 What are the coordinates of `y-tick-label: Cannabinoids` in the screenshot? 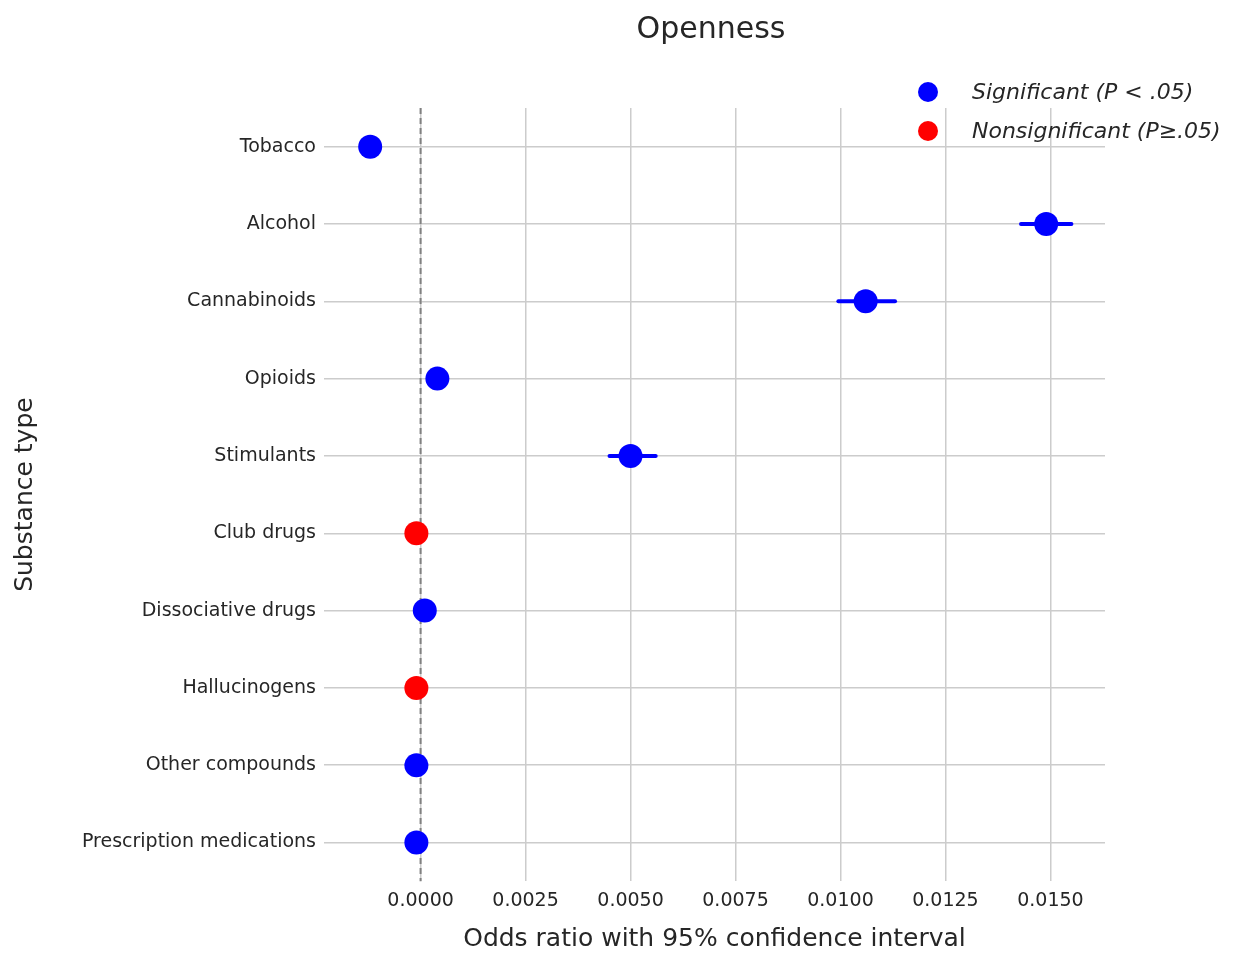 It's located at (251, 299).